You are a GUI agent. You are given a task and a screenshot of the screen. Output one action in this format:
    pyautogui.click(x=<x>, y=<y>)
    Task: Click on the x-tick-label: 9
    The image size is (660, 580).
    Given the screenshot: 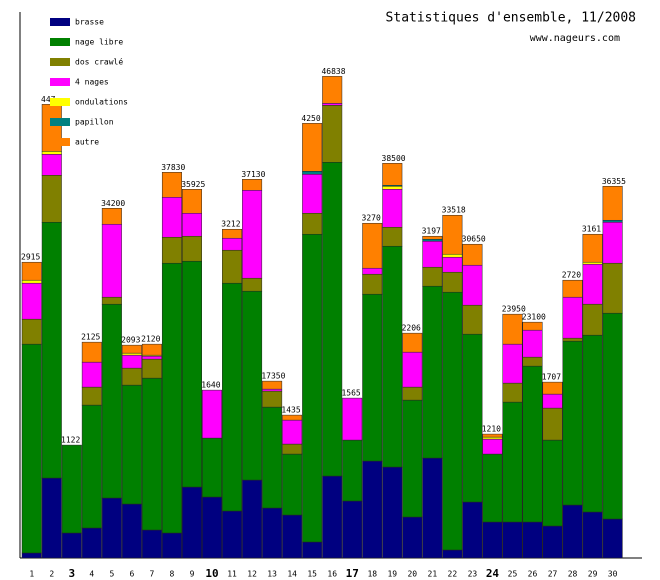 What is the action you would take?
    pyautogui.click(x=192, y=574)
    